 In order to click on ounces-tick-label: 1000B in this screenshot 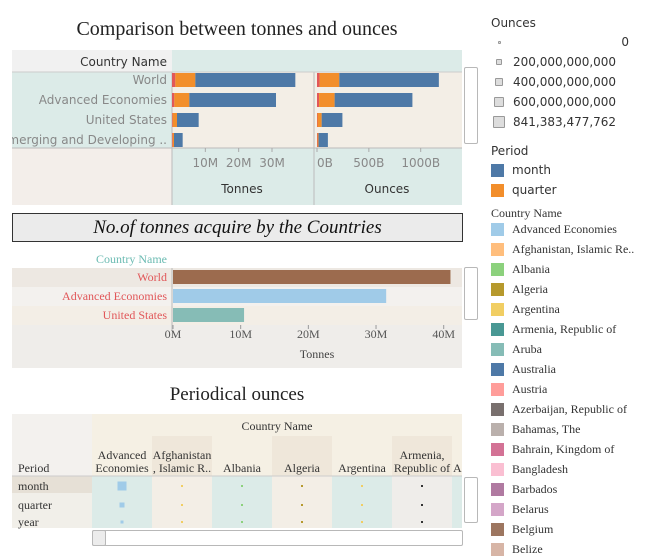, I will do `click(420, 163)`.